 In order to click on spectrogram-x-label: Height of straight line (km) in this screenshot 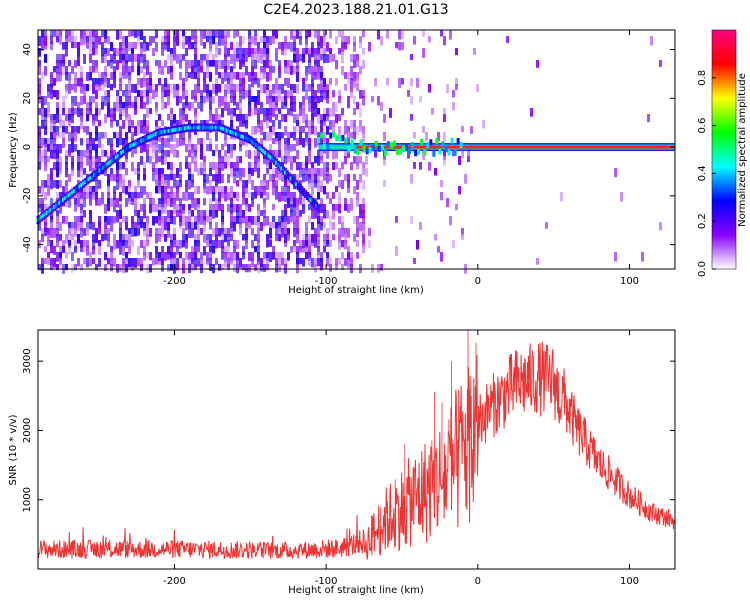, I will do `click(356, 290)`.